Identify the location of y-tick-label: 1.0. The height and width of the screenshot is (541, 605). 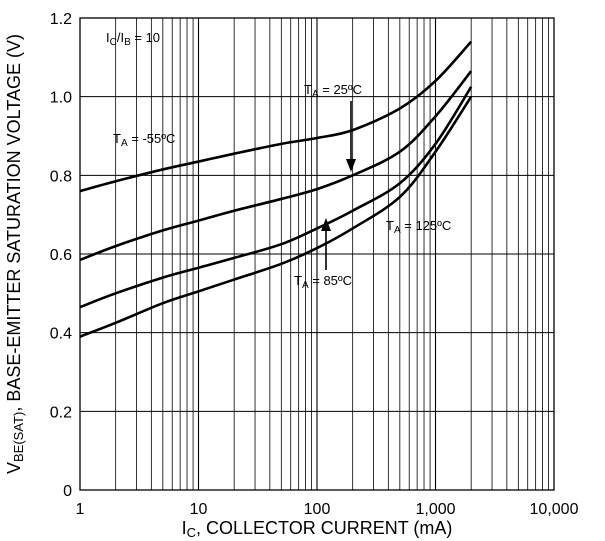
(61, 98).